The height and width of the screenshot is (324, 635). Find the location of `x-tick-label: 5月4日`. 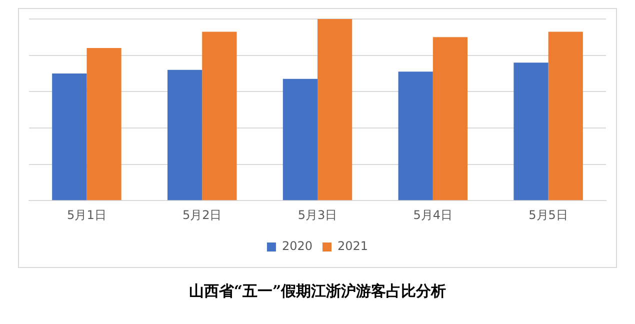

x-tick-label: 5月4日 is located at coordinates (433, 215).